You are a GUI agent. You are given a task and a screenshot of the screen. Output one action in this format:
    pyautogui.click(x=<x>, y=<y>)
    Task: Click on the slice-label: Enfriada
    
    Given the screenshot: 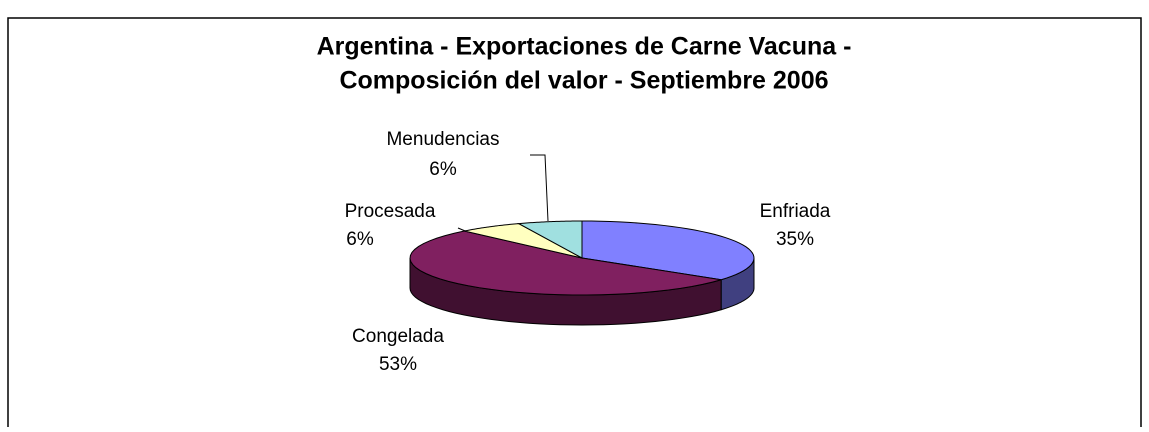 What is the action you would take?
    pyautogui.click(x=795, y=211)
    